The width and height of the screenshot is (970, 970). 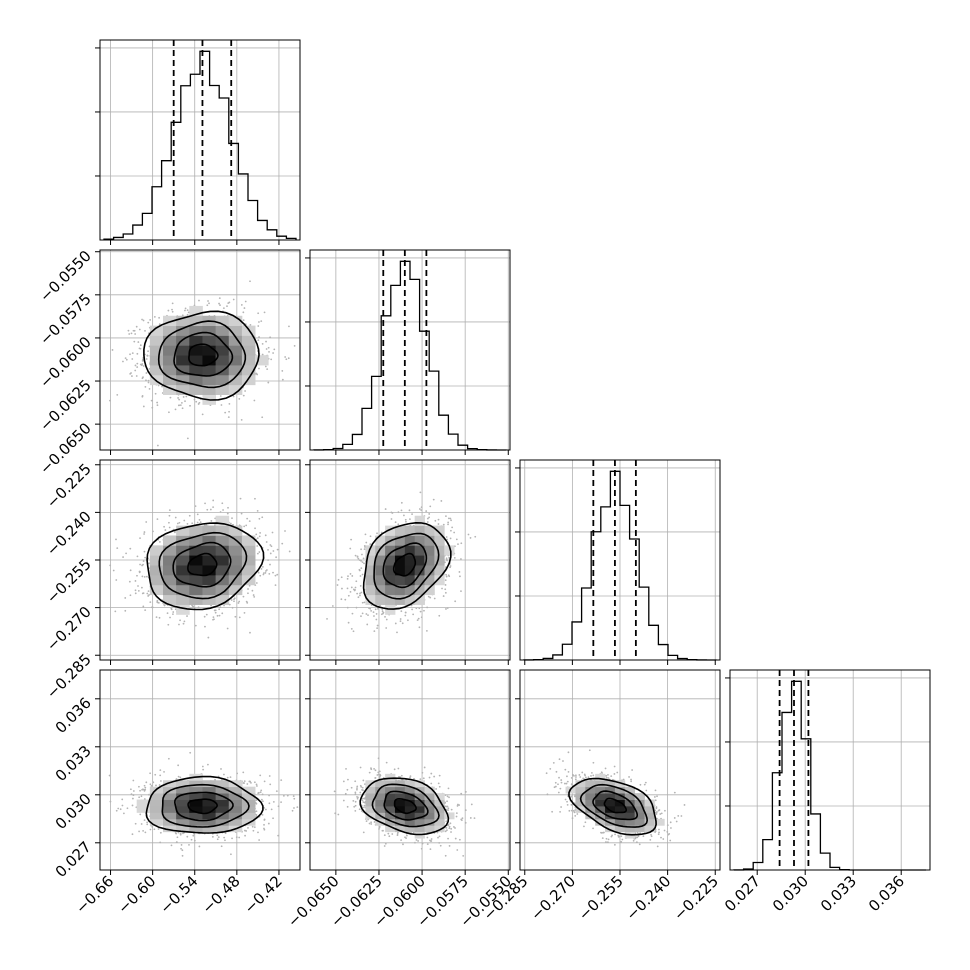 I want to click on histogram-step, so click(x=829, y=775).